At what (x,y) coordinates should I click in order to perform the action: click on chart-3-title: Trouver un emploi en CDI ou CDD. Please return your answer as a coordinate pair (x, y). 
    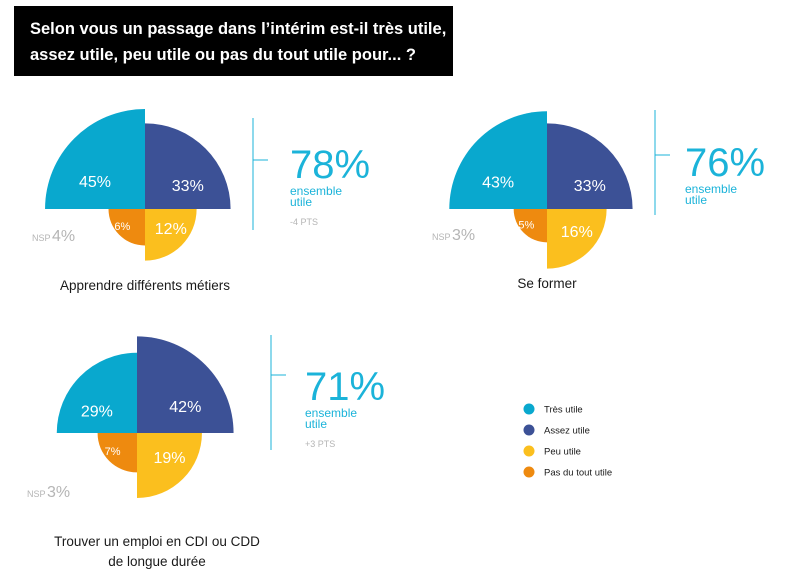
    Looking at the image, I should click on (157, 541).